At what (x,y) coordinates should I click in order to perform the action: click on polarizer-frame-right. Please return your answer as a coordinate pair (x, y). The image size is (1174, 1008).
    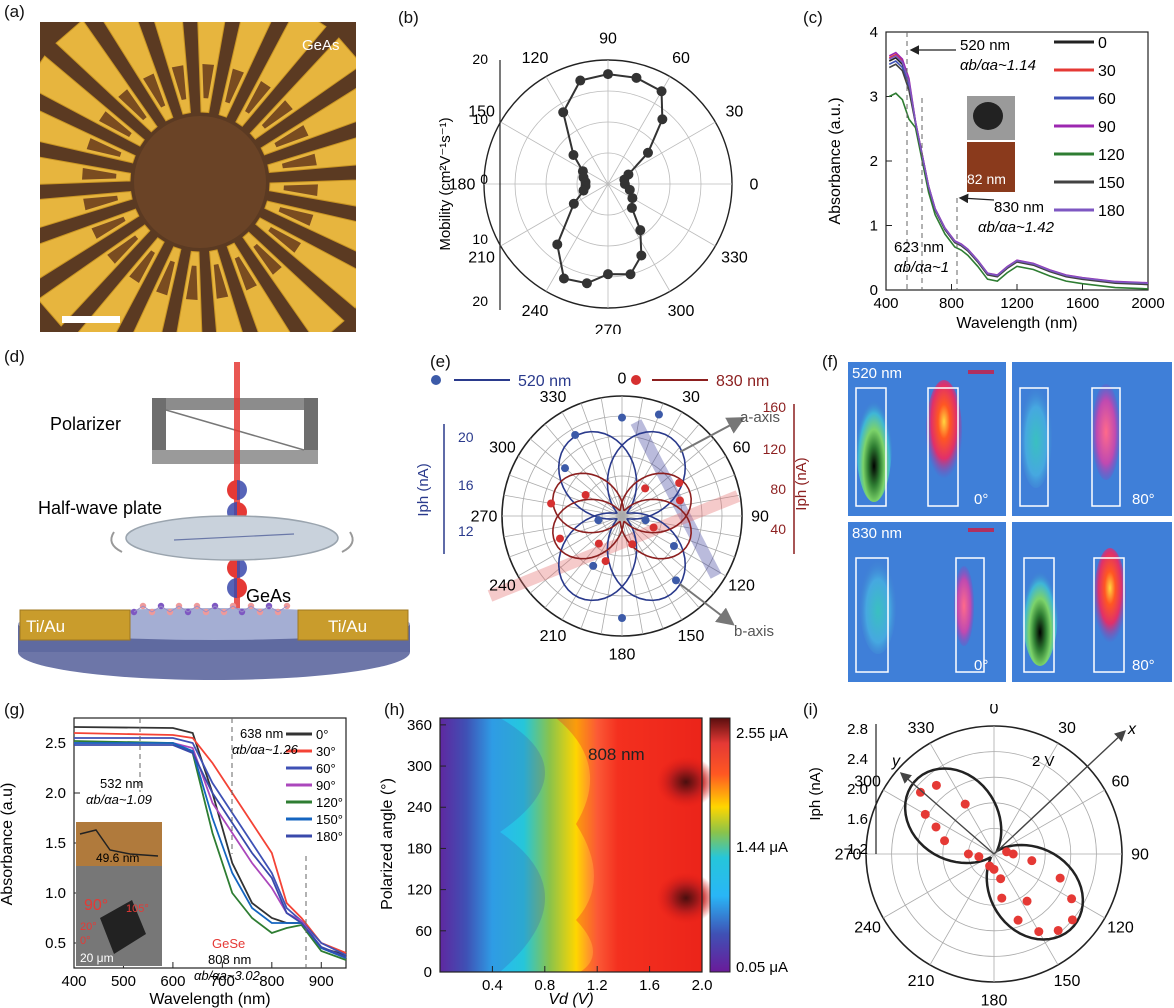
    Looking at the image, I should click on (311, 430).